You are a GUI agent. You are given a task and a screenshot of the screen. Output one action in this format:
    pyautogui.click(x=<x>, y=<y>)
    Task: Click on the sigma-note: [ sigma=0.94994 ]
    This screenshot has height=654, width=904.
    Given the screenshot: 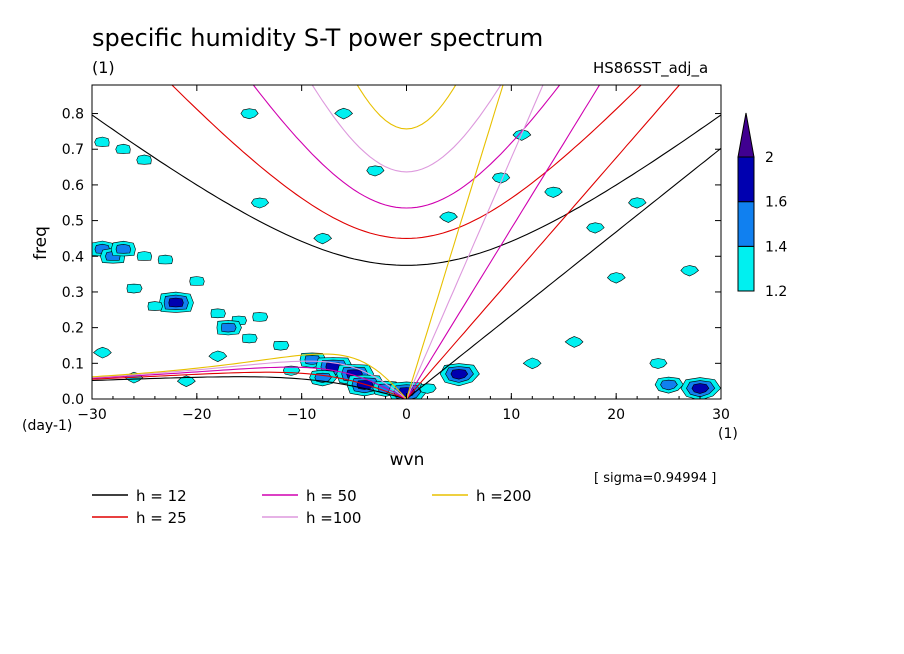 What is the action you would take?
    pyautogui.click(x=655, y=478)
    